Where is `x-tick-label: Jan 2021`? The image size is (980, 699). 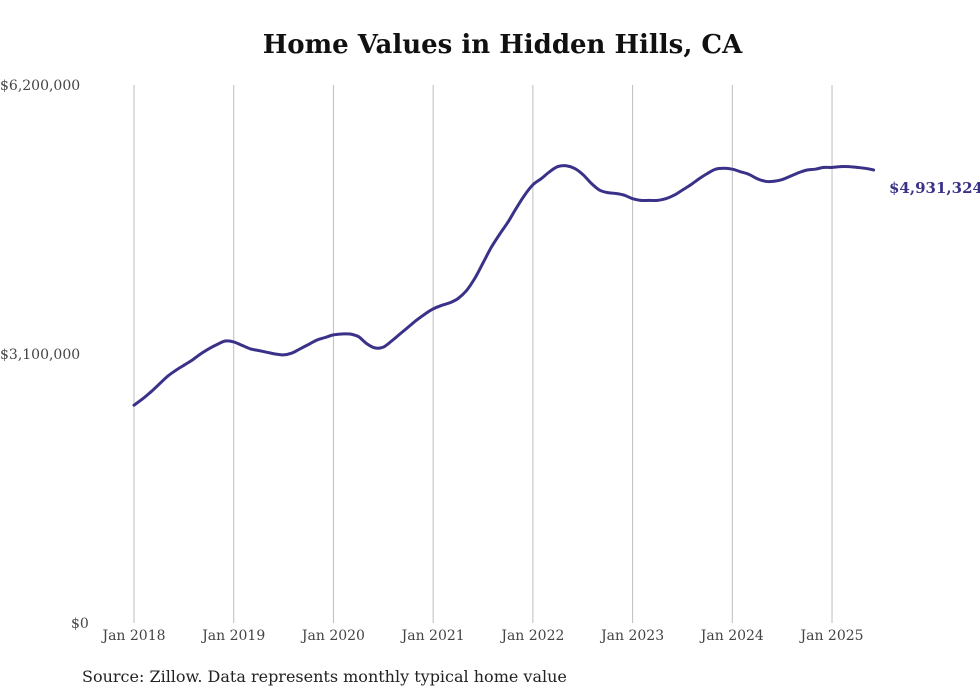
x-tick-label: Jan 2021 is located at coordinates (432, 636).